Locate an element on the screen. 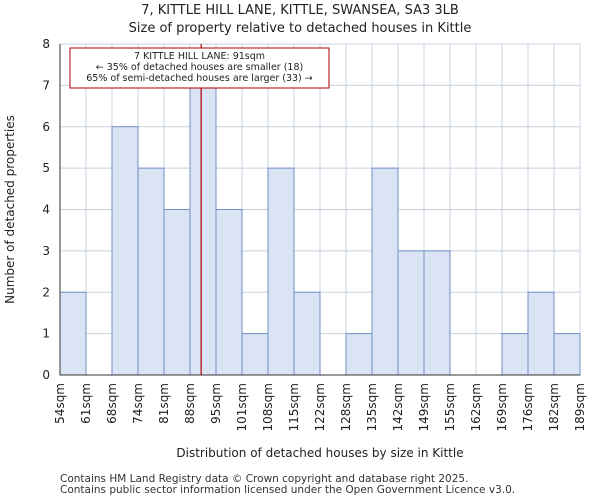 This screenshot has width=600, height=500. x-tick-label: 101sqm is located at coordinates (242, 407).